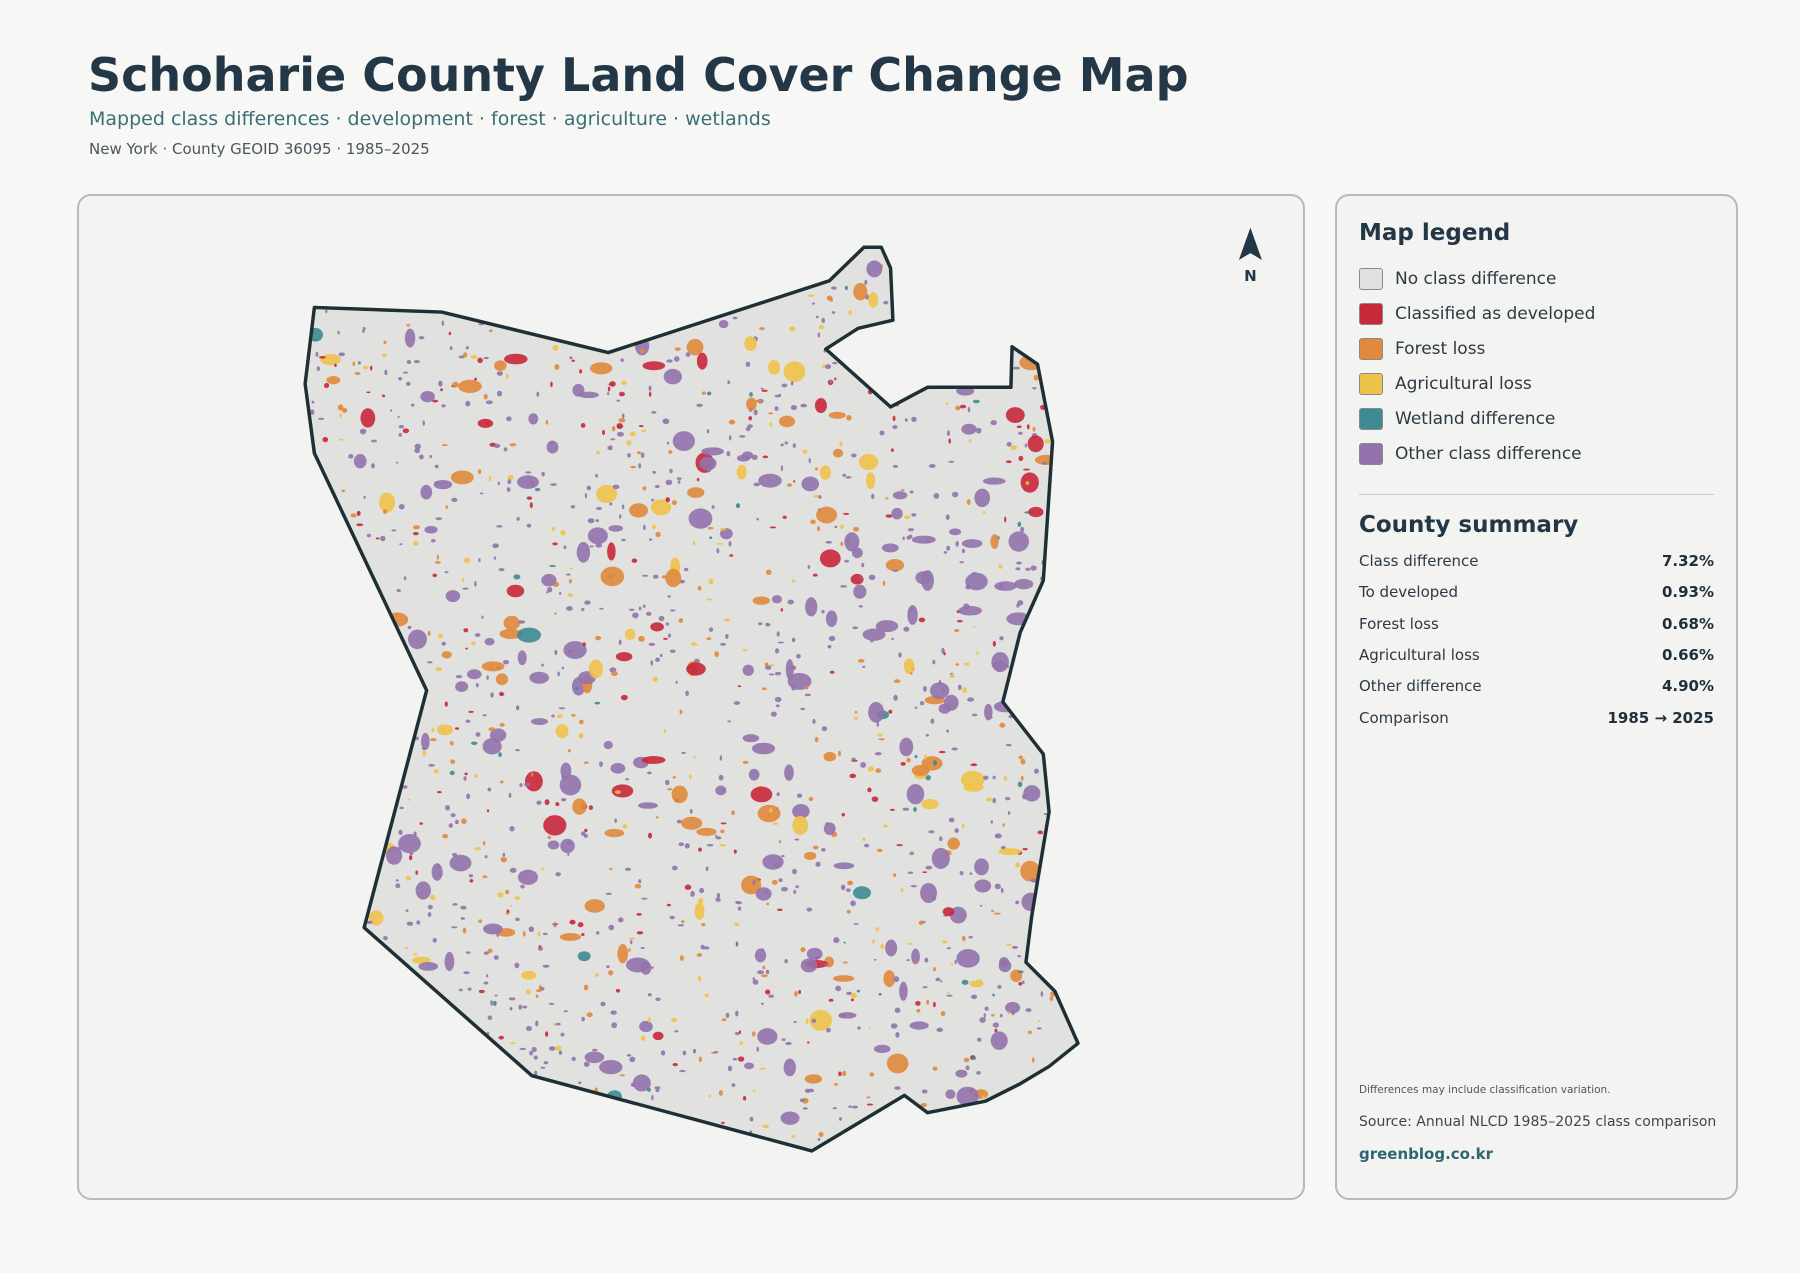  Describe the element at coordinates (1476, 279) in the screenshot. I see `legend-label: No class difference` at that location.